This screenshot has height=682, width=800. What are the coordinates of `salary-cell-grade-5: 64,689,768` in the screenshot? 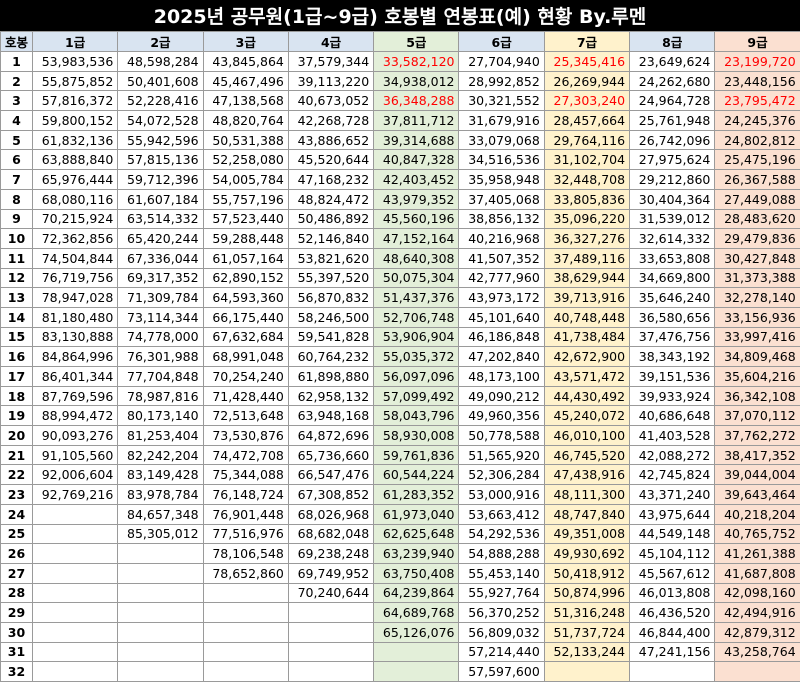 It's located at (416, 613).